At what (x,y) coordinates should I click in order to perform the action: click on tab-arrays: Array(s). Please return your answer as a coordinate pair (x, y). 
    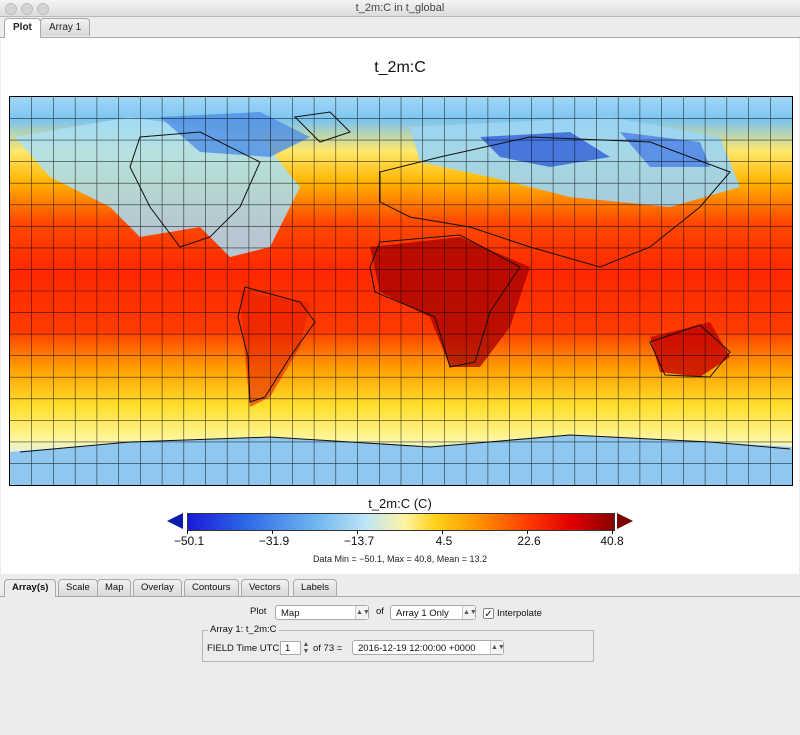
    Looking at the image, I should click on (30, 588).